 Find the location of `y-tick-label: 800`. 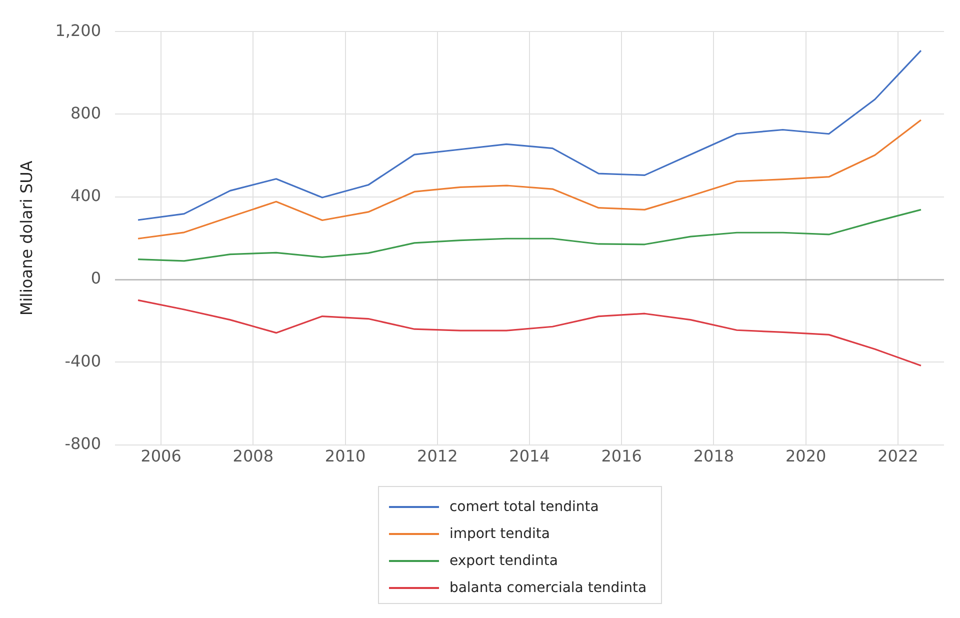

y-tick-label: 800 is located at coordinates (86, 112).